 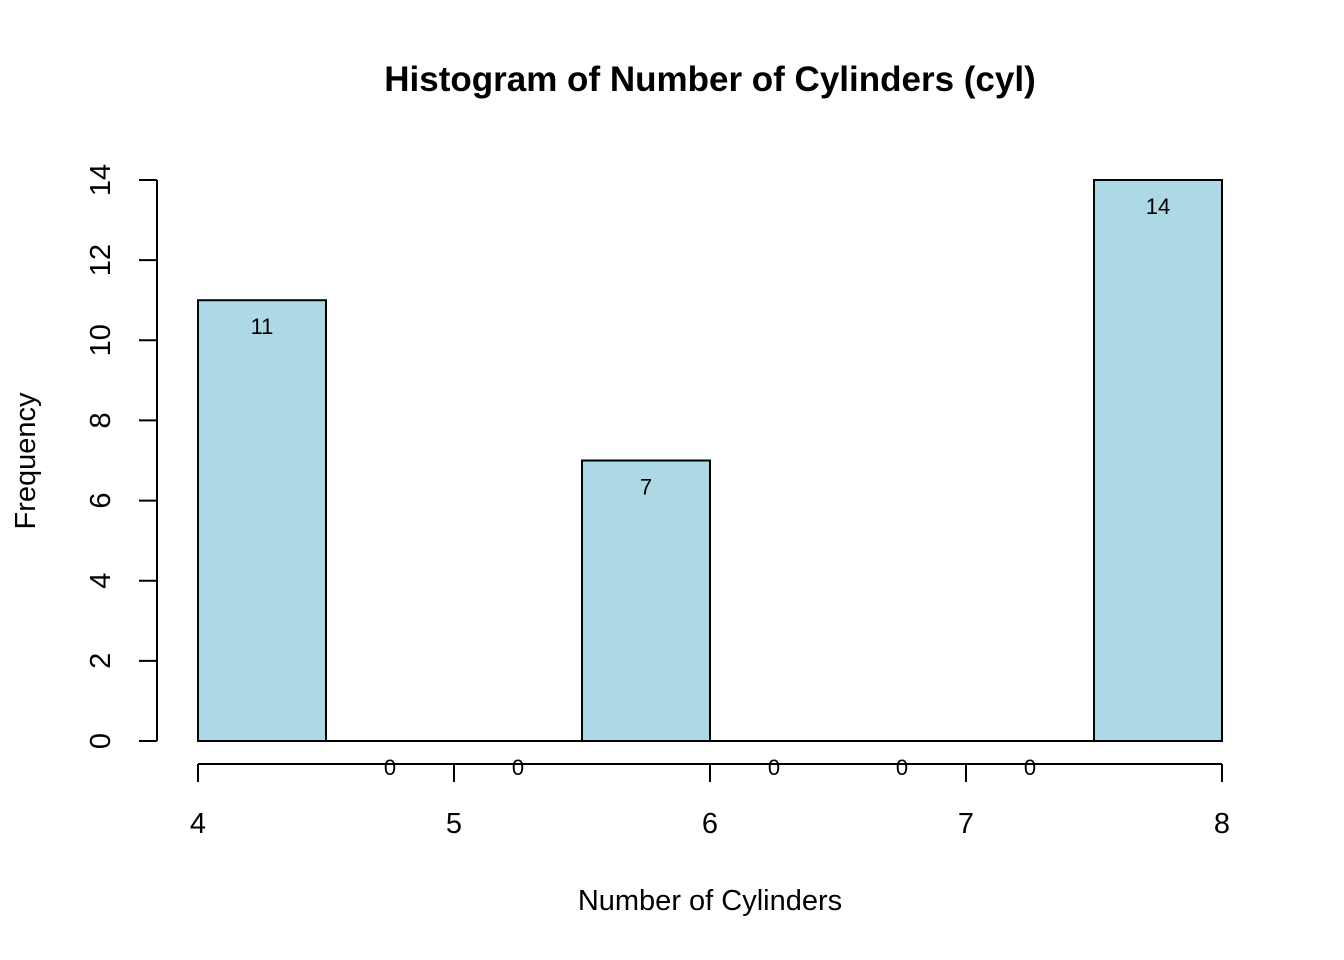 I want to click on y-tick-label: 4, so click(x=101, y=581).